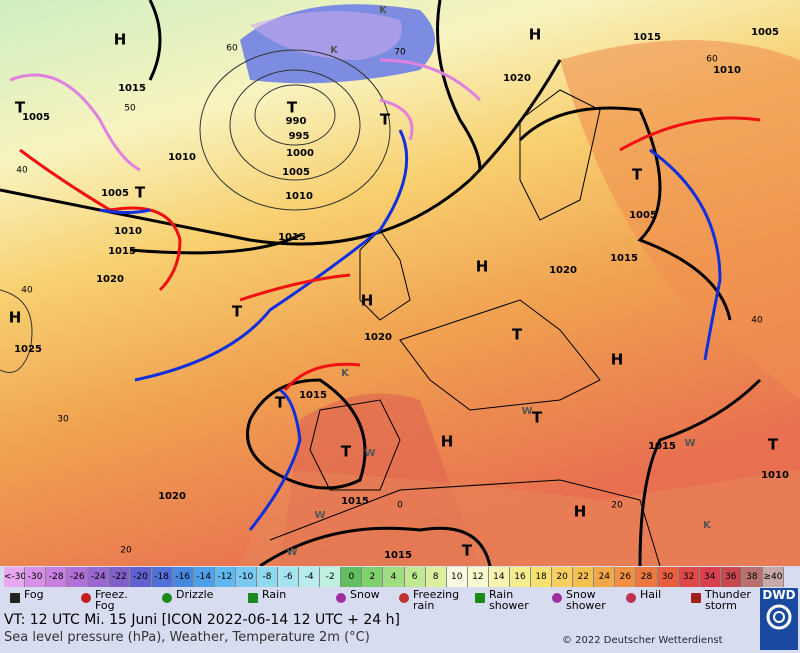  What do you see at coordinates (78, 577) in the screenshot?
I see `scale-cell: -26` at bounding box center [78, 577].